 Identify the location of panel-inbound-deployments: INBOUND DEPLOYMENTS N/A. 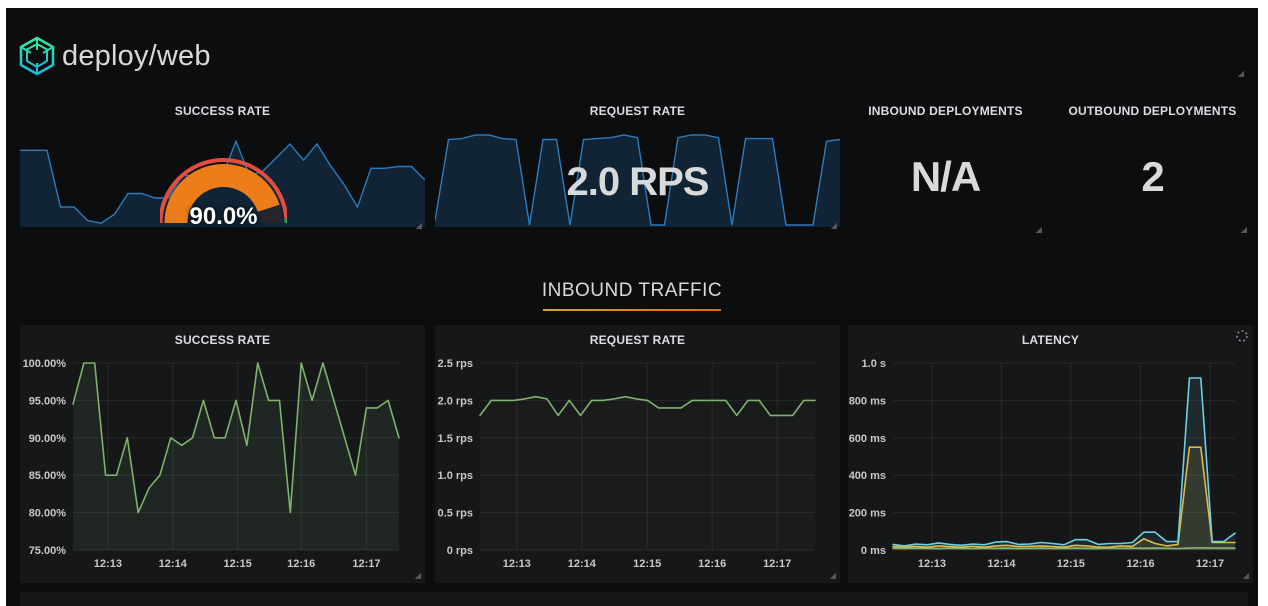
(945, 164).